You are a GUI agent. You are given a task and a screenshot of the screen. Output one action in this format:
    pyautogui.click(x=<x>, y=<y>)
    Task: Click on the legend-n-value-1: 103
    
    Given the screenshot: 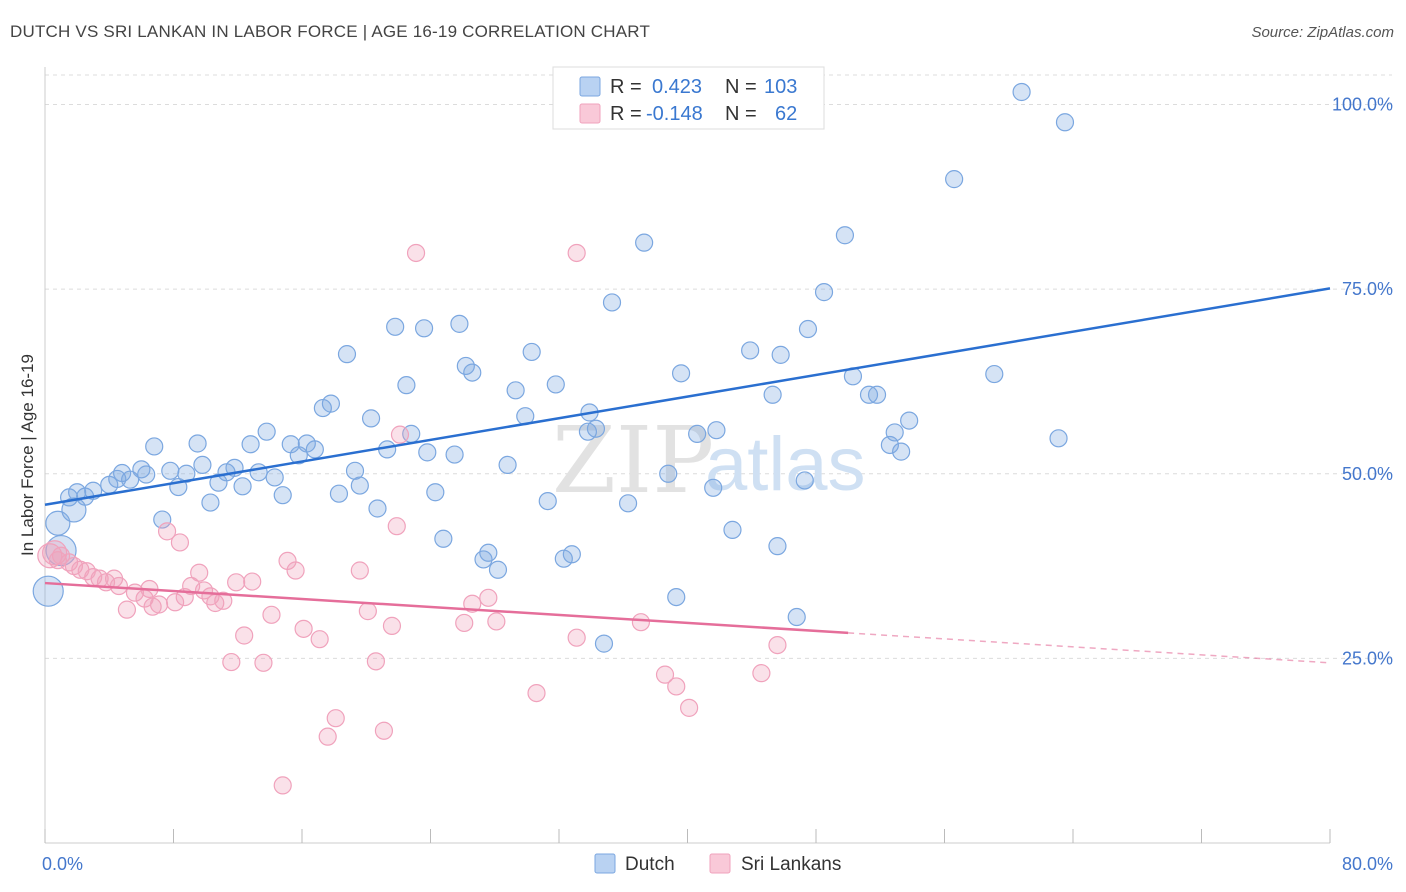 What is the action you would take?
    pyautogui.click(x=780, y=87)
    